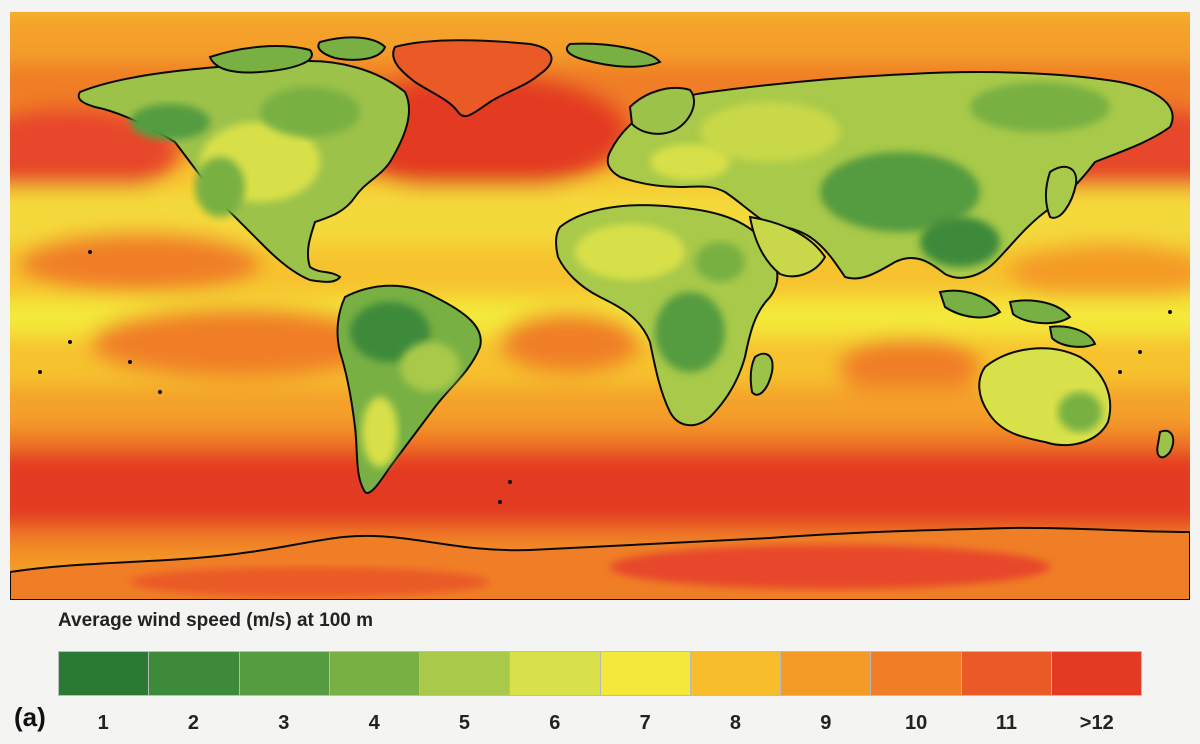 The image size is (1200, 744). I want to click on legend-label-8: 8, so click(735, 723).